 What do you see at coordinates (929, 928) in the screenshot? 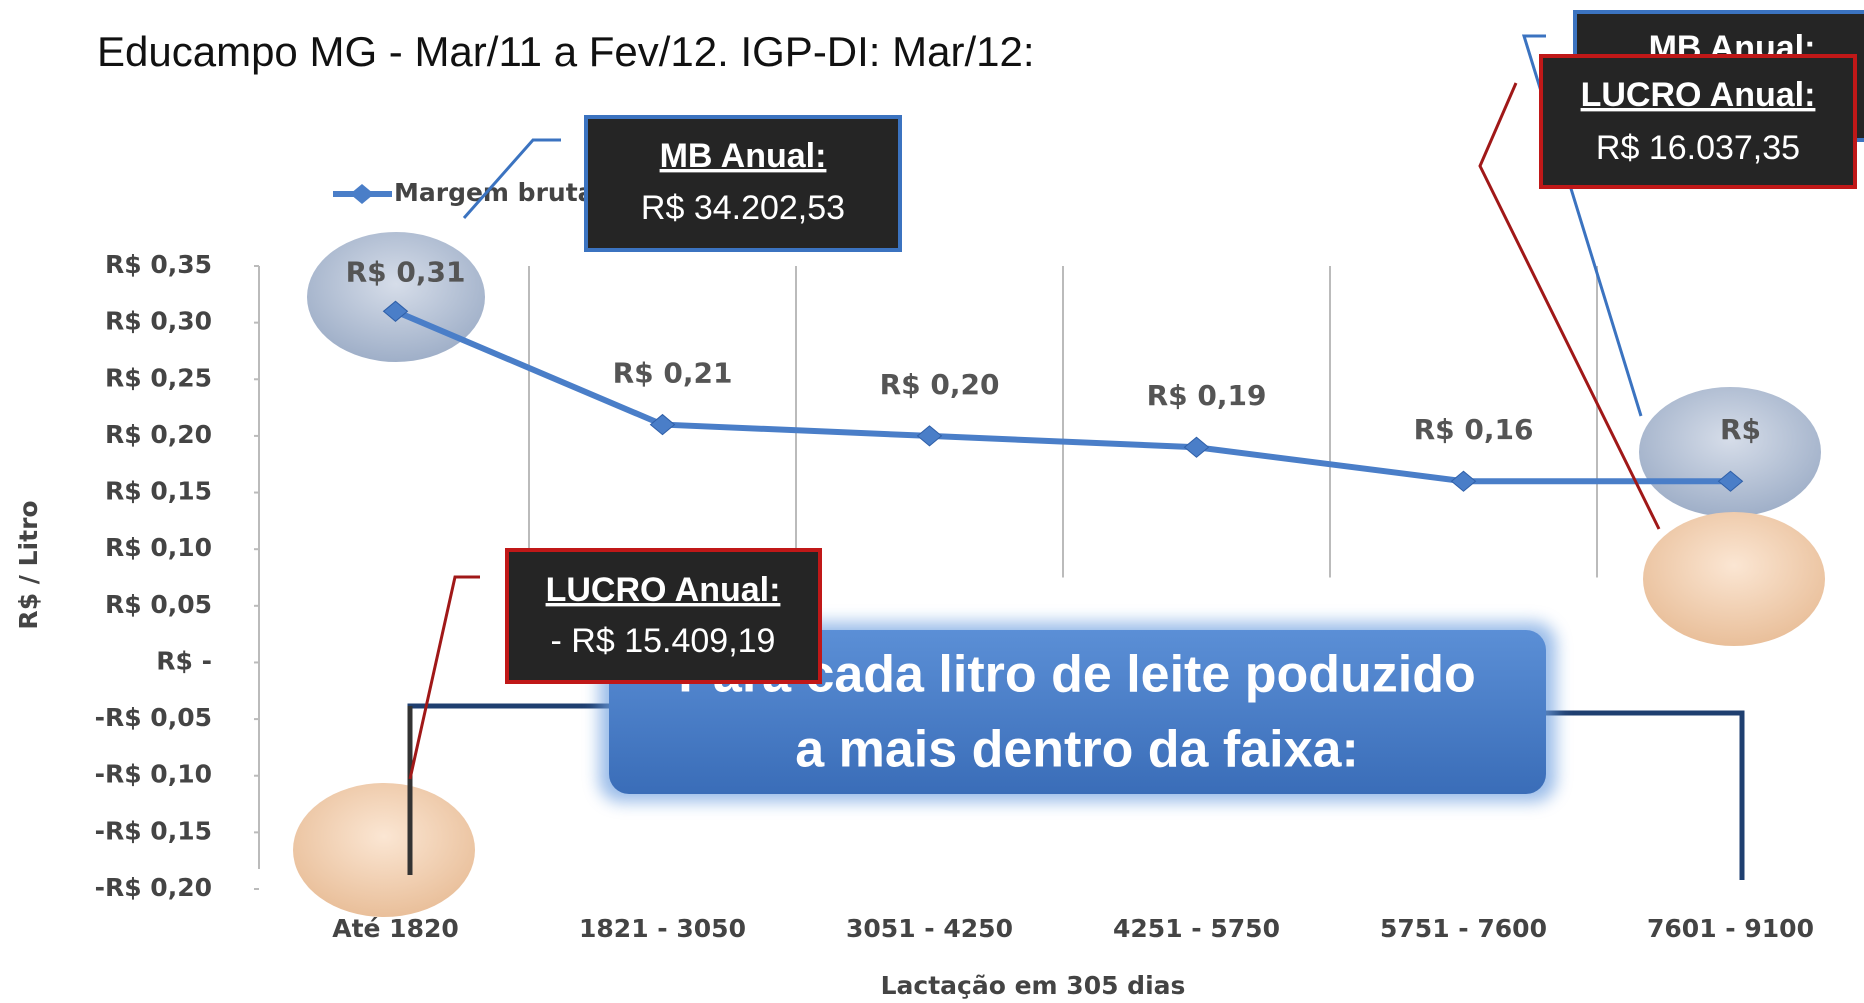
I see `x-tick-label: 3051 - 4250` at bounding box center [929, 928].